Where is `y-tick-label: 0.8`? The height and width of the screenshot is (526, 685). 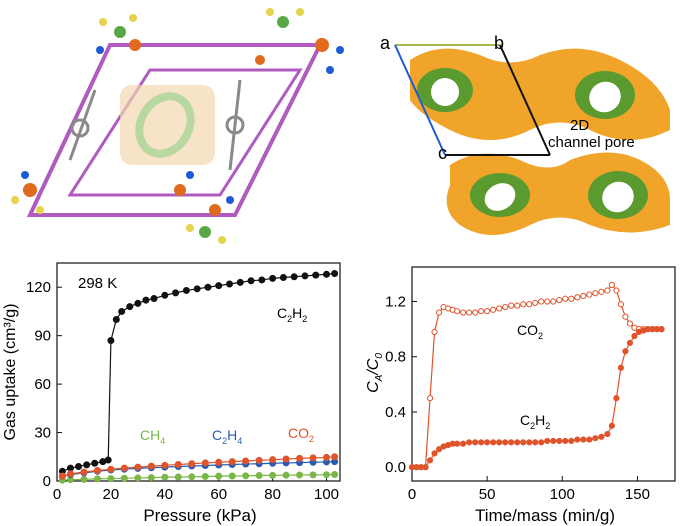
y-tick-label: 0.8 is located at coordinates (395, 357).